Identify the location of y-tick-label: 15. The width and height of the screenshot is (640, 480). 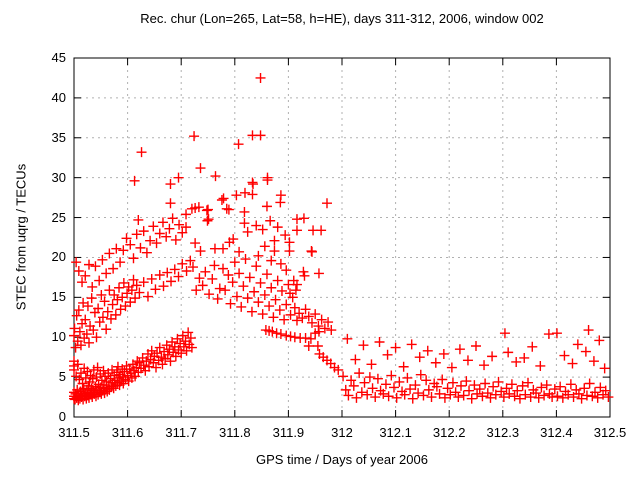
(58, 297).